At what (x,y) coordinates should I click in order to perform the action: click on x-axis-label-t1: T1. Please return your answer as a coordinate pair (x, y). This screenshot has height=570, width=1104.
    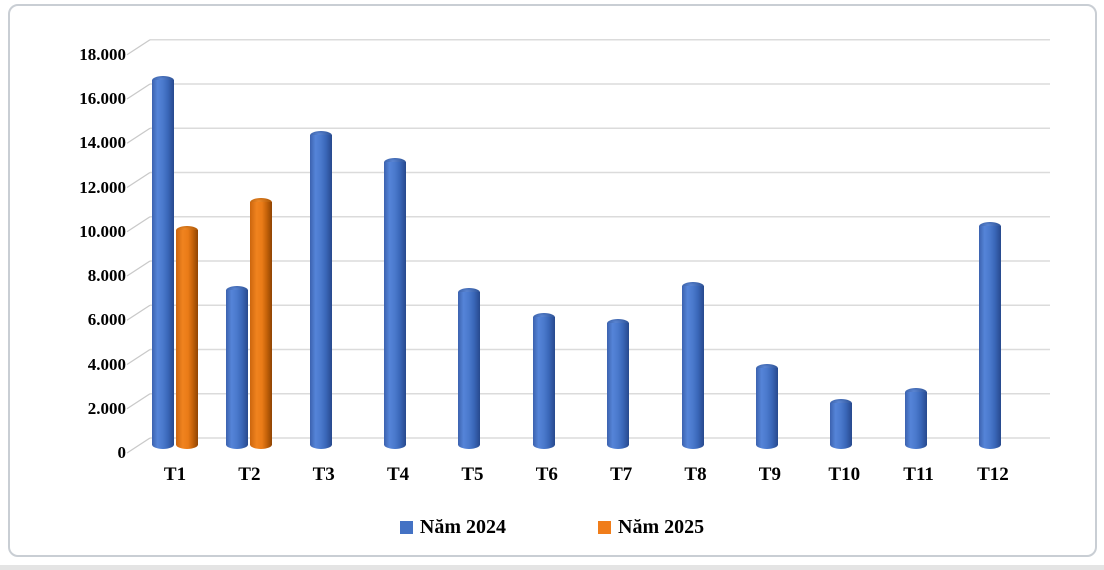
    Looking at the image, I should click on (175, 474).